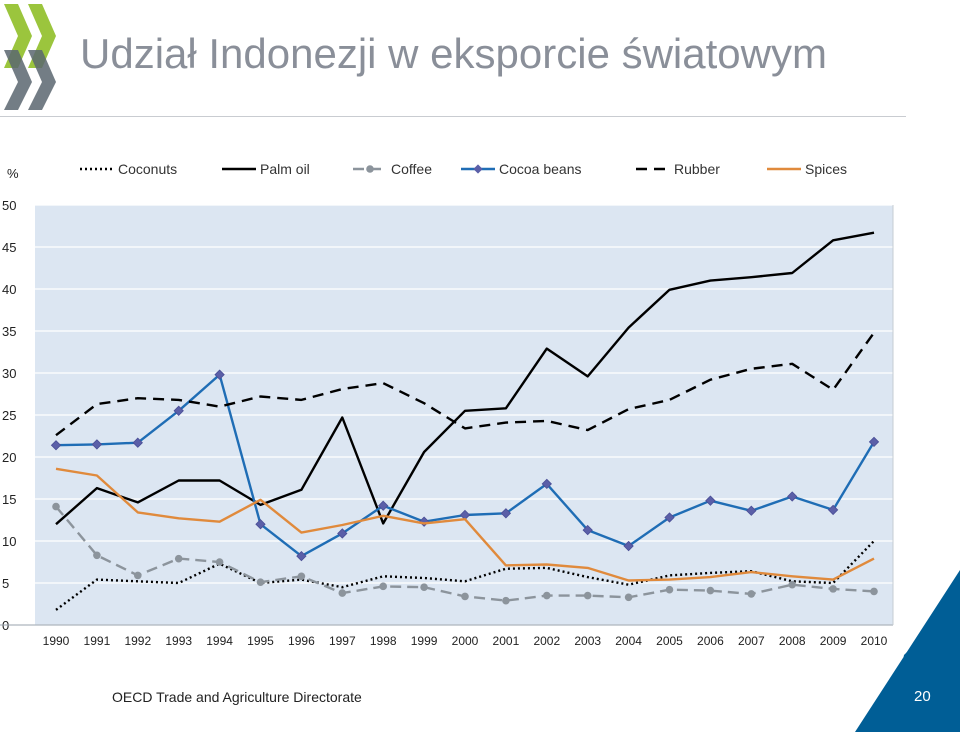  I want to click on y-tick-label: 5, so click(5, 583).